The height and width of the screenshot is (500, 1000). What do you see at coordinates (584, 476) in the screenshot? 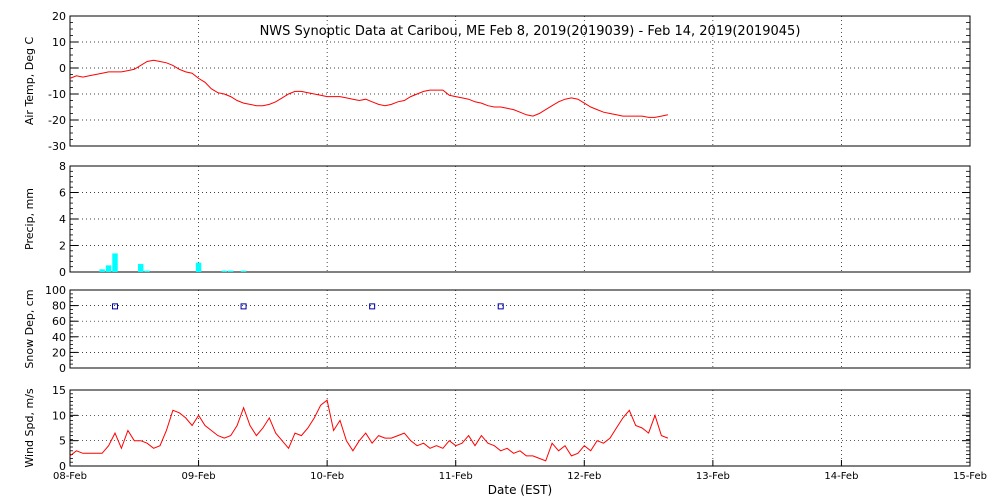
I see `x-tick-label: 12-Feb` at bounding box center [584, 476].